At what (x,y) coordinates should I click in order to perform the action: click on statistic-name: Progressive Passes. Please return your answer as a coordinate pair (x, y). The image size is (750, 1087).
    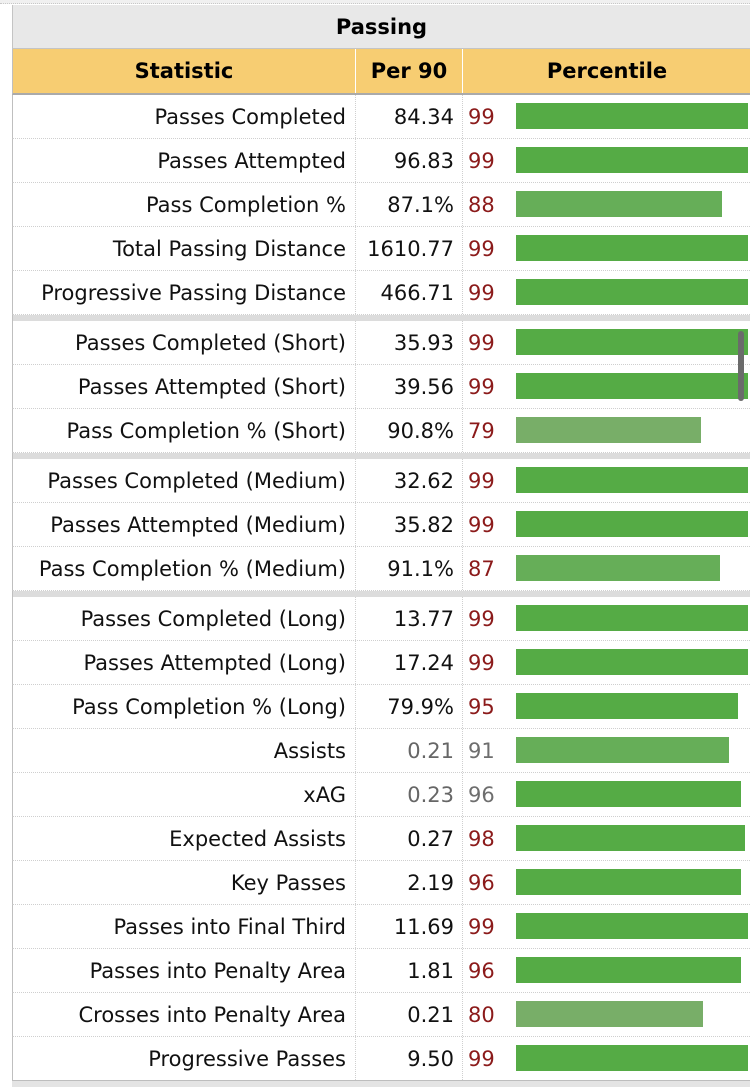
    Looking at the image, I should click on (184, 1058).